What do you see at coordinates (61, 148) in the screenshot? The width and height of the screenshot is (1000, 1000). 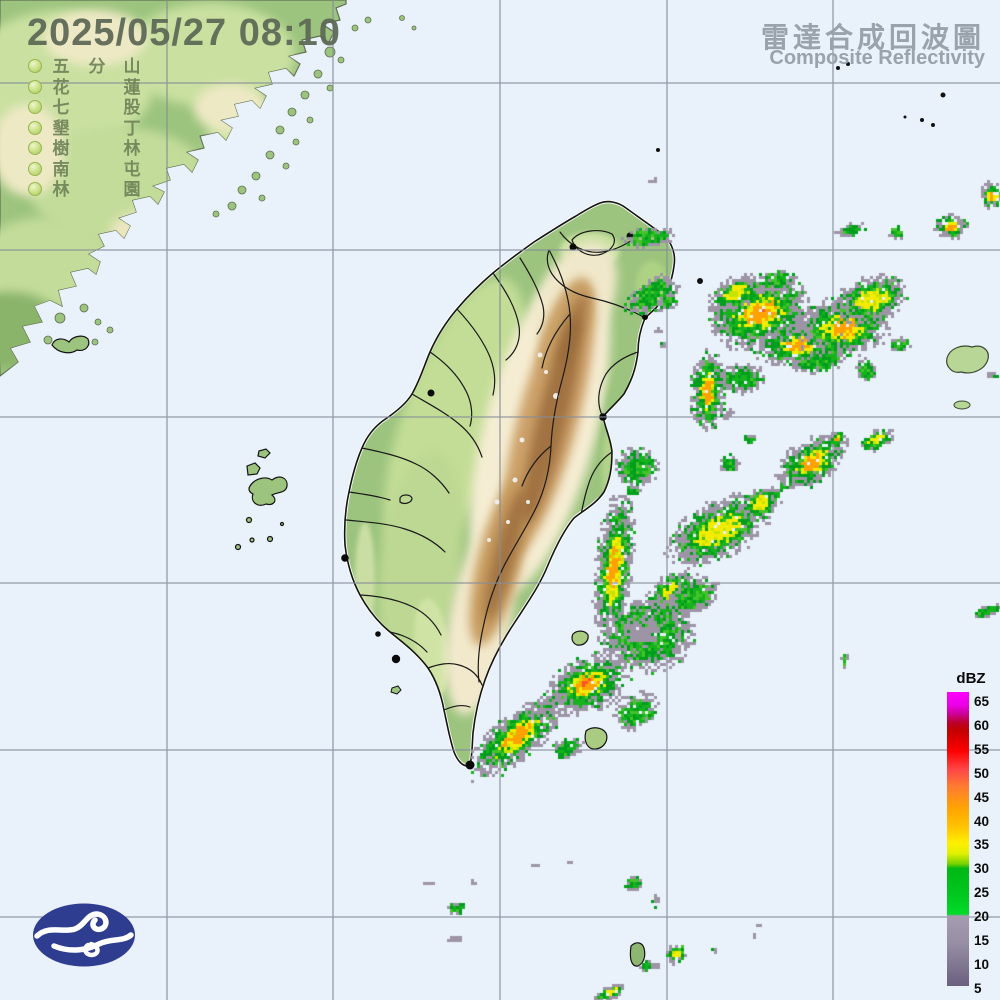 I see `station-label-char: 樹` at bounding box center [61, 148].